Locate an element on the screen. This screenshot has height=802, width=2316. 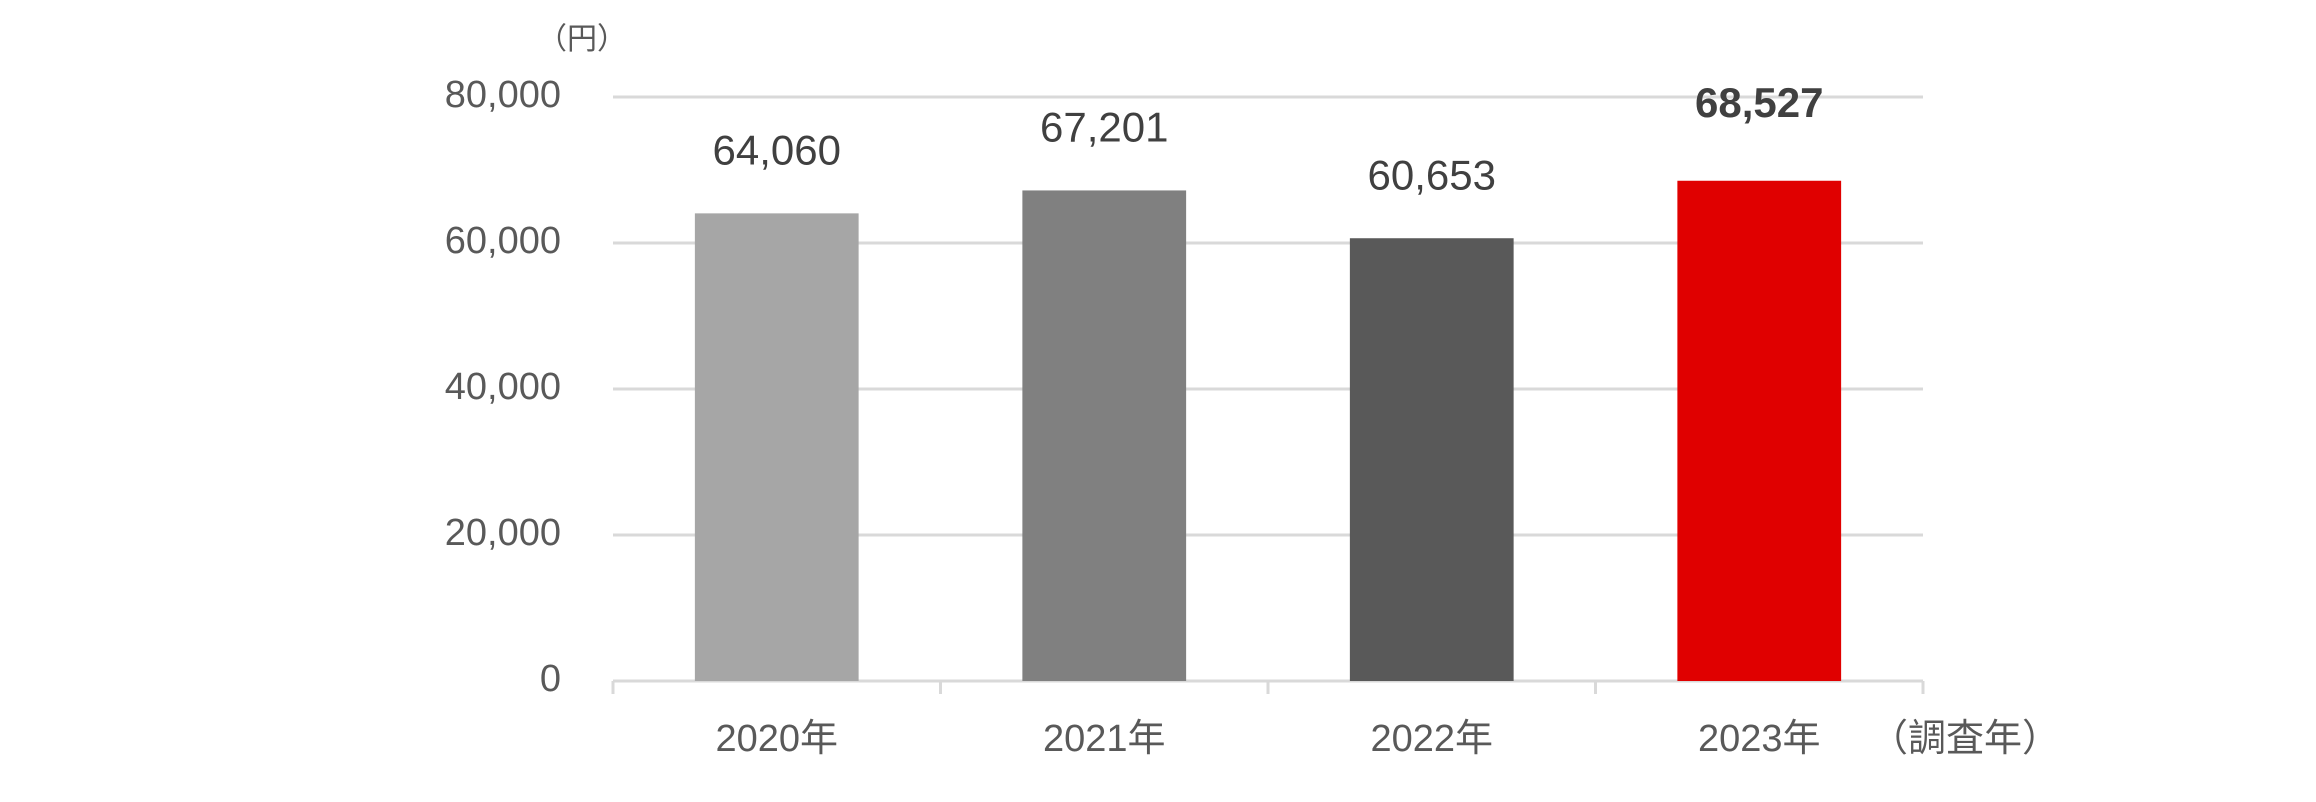
y-tick-label: 40,000 is located at coordinates (503, 387).